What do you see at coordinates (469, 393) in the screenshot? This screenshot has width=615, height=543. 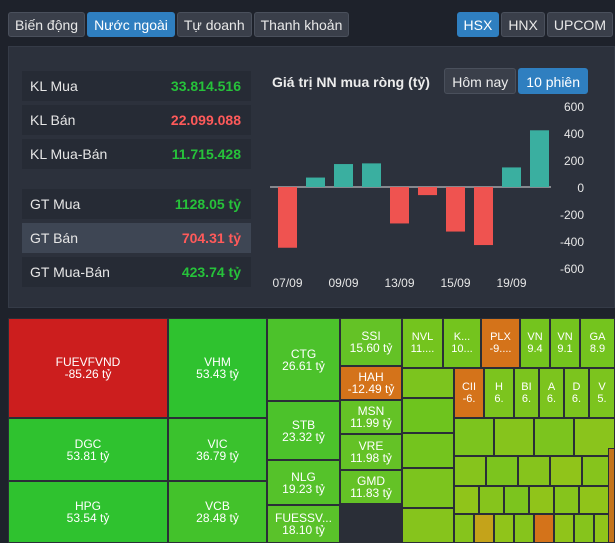 I see `treemap-cell: CII -6.` at bounding box center [469, 393].